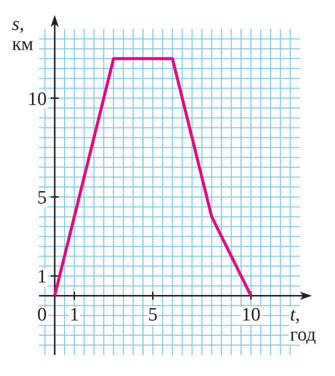 Image resolution: width=335 pixels, height=376 pixels. Describe the element at coordinates (42, 277) in the screenshot. I see `y-tick-label: 1` at that location.